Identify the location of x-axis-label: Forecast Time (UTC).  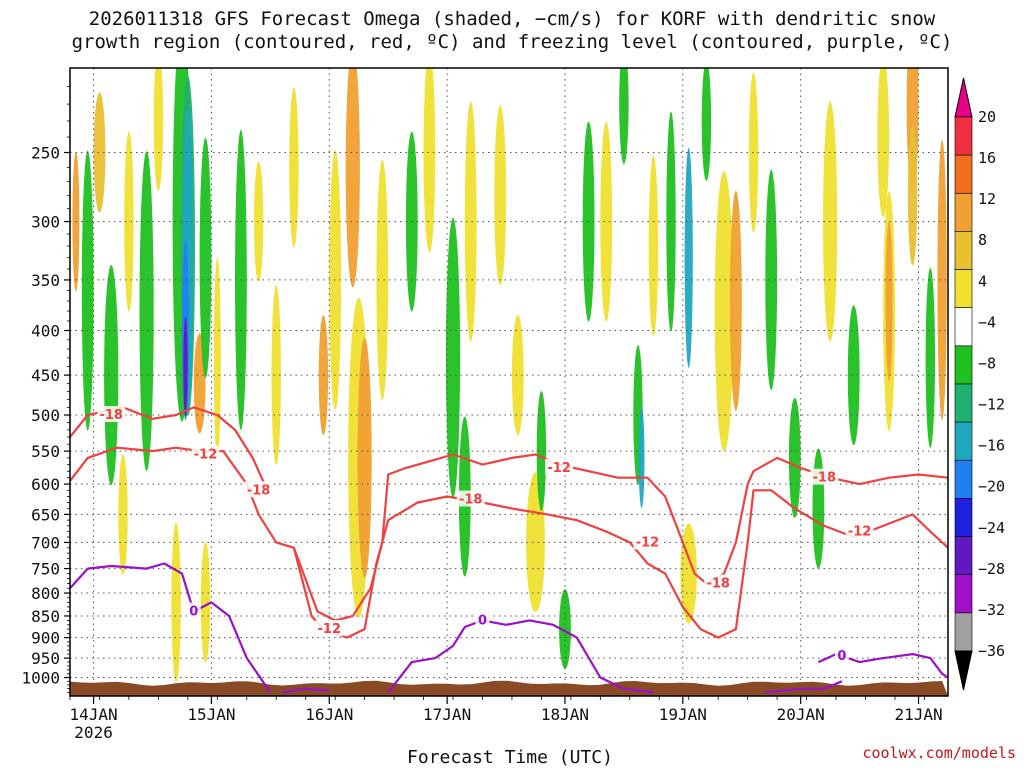
(510, 757).